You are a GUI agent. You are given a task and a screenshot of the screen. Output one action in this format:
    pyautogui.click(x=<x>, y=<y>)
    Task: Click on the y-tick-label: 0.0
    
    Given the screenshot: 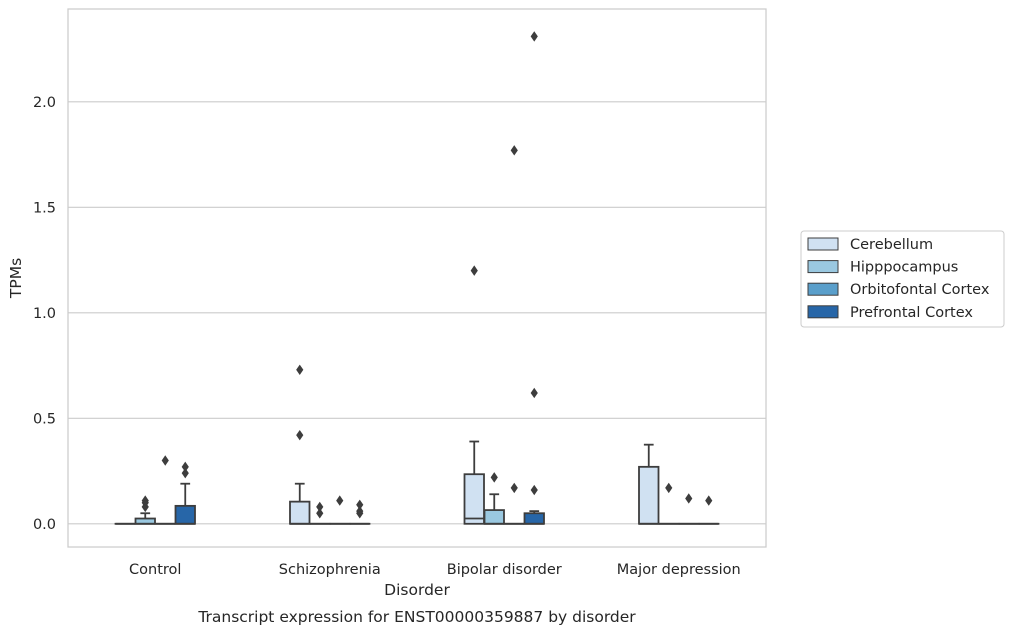 What is the action you would take?
    pyautogui.click(x=44, y=525)
    